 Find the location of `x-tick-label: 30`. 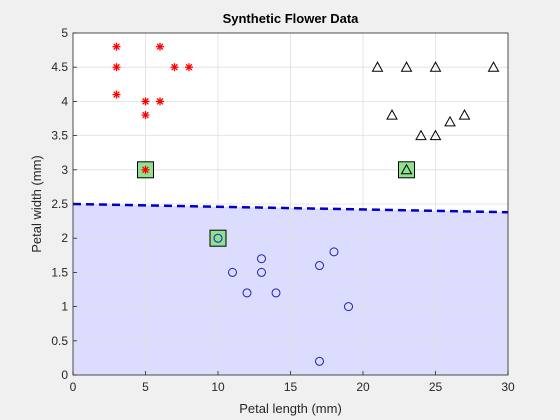

x-tick-label: 30 is located at coordinates (508, 387).